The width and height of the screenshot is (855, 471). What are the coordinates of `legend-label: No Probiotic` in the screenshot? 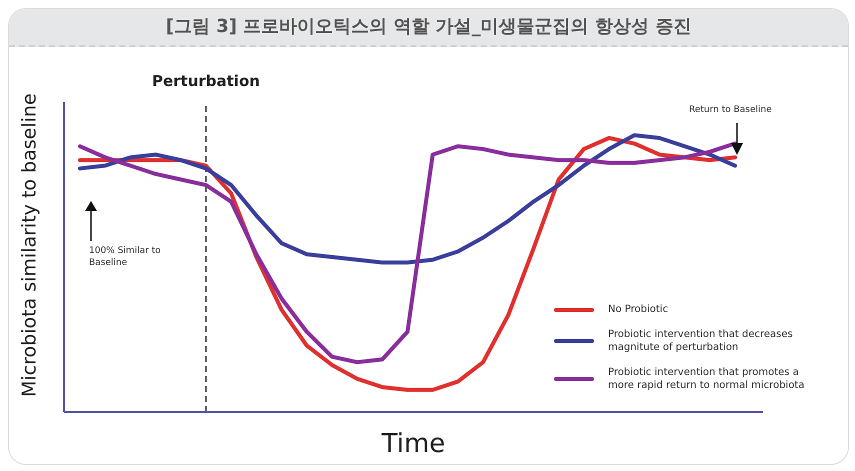 It's located at (639, 309).